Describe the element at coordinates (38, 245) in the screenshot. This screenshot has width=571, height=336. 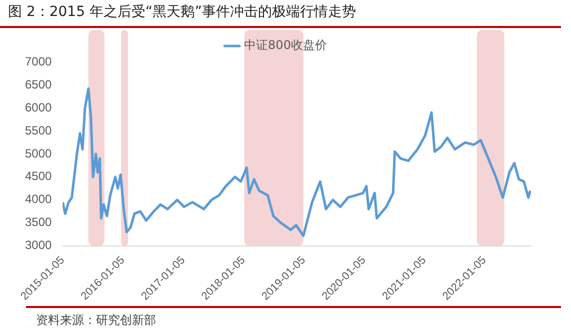
I see `y-tick-label: 3000` at that location.